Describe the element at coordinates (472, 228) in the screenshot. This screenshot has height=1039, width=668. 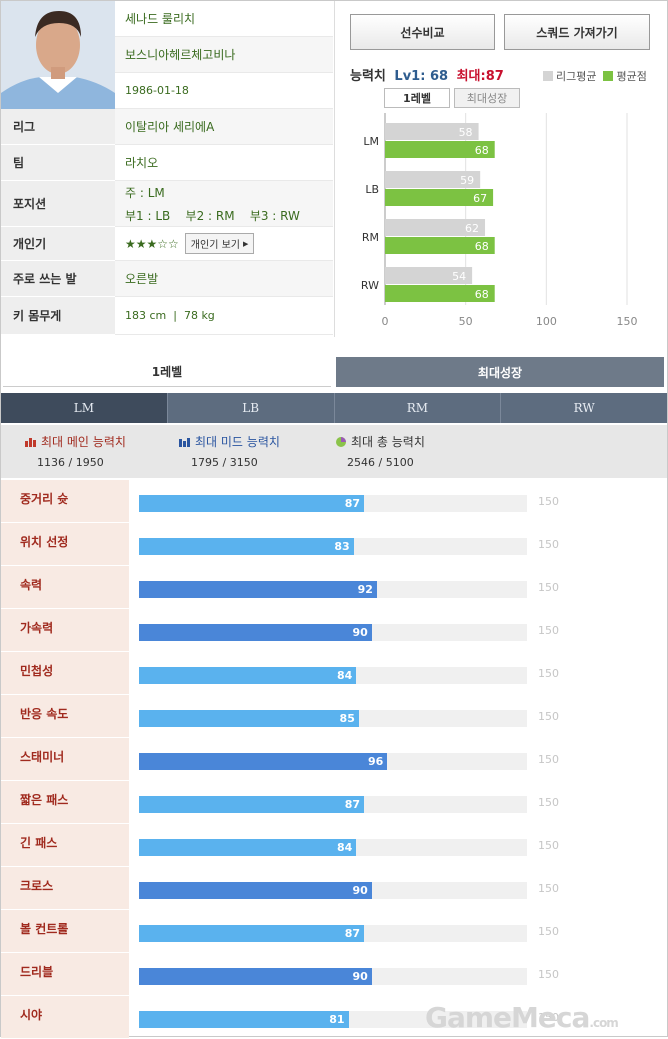
I see `chart-bar-label: 62` at that location.